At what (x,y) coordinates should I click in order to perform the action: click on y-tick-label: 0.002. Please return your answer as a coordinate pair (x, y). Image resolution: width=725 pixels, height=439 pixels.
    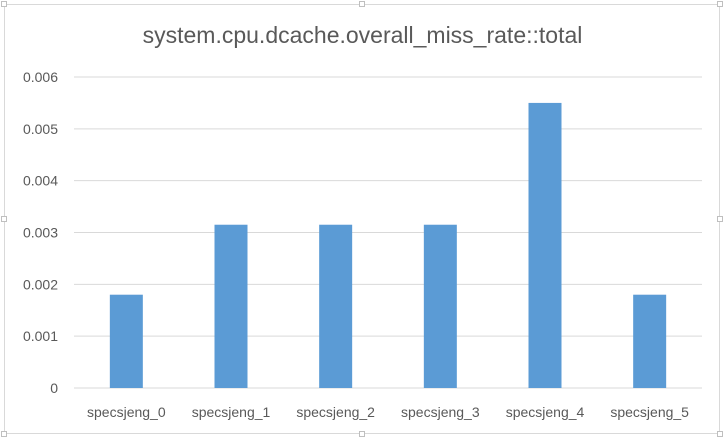
    Looking at the image, I should click on (40, 284).